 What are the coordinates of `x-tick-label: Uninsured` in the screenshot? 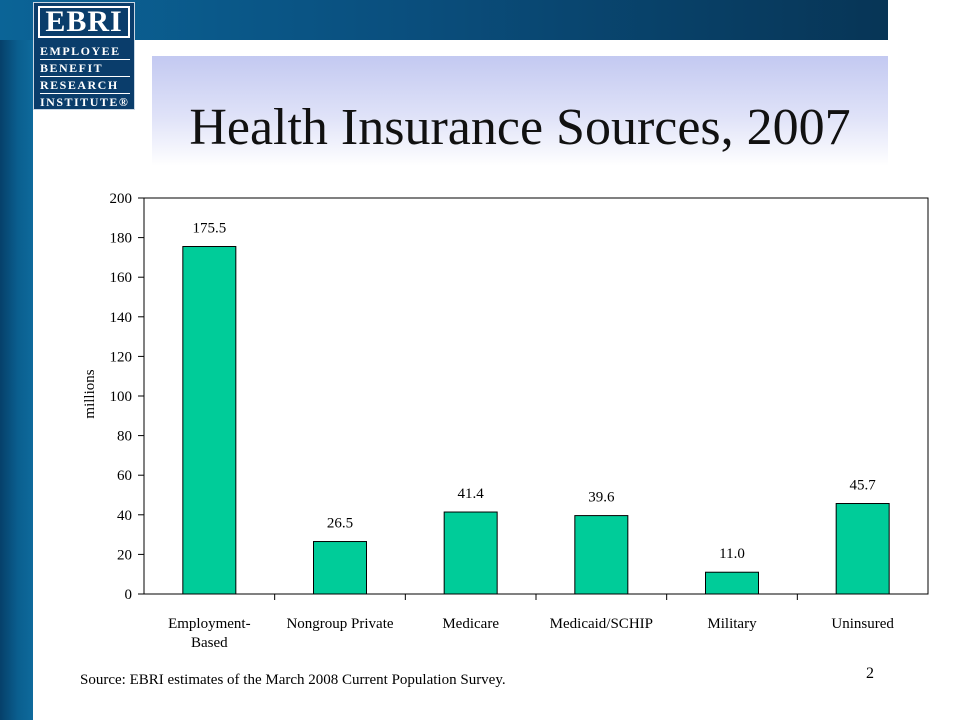 It's located at (862, 624).